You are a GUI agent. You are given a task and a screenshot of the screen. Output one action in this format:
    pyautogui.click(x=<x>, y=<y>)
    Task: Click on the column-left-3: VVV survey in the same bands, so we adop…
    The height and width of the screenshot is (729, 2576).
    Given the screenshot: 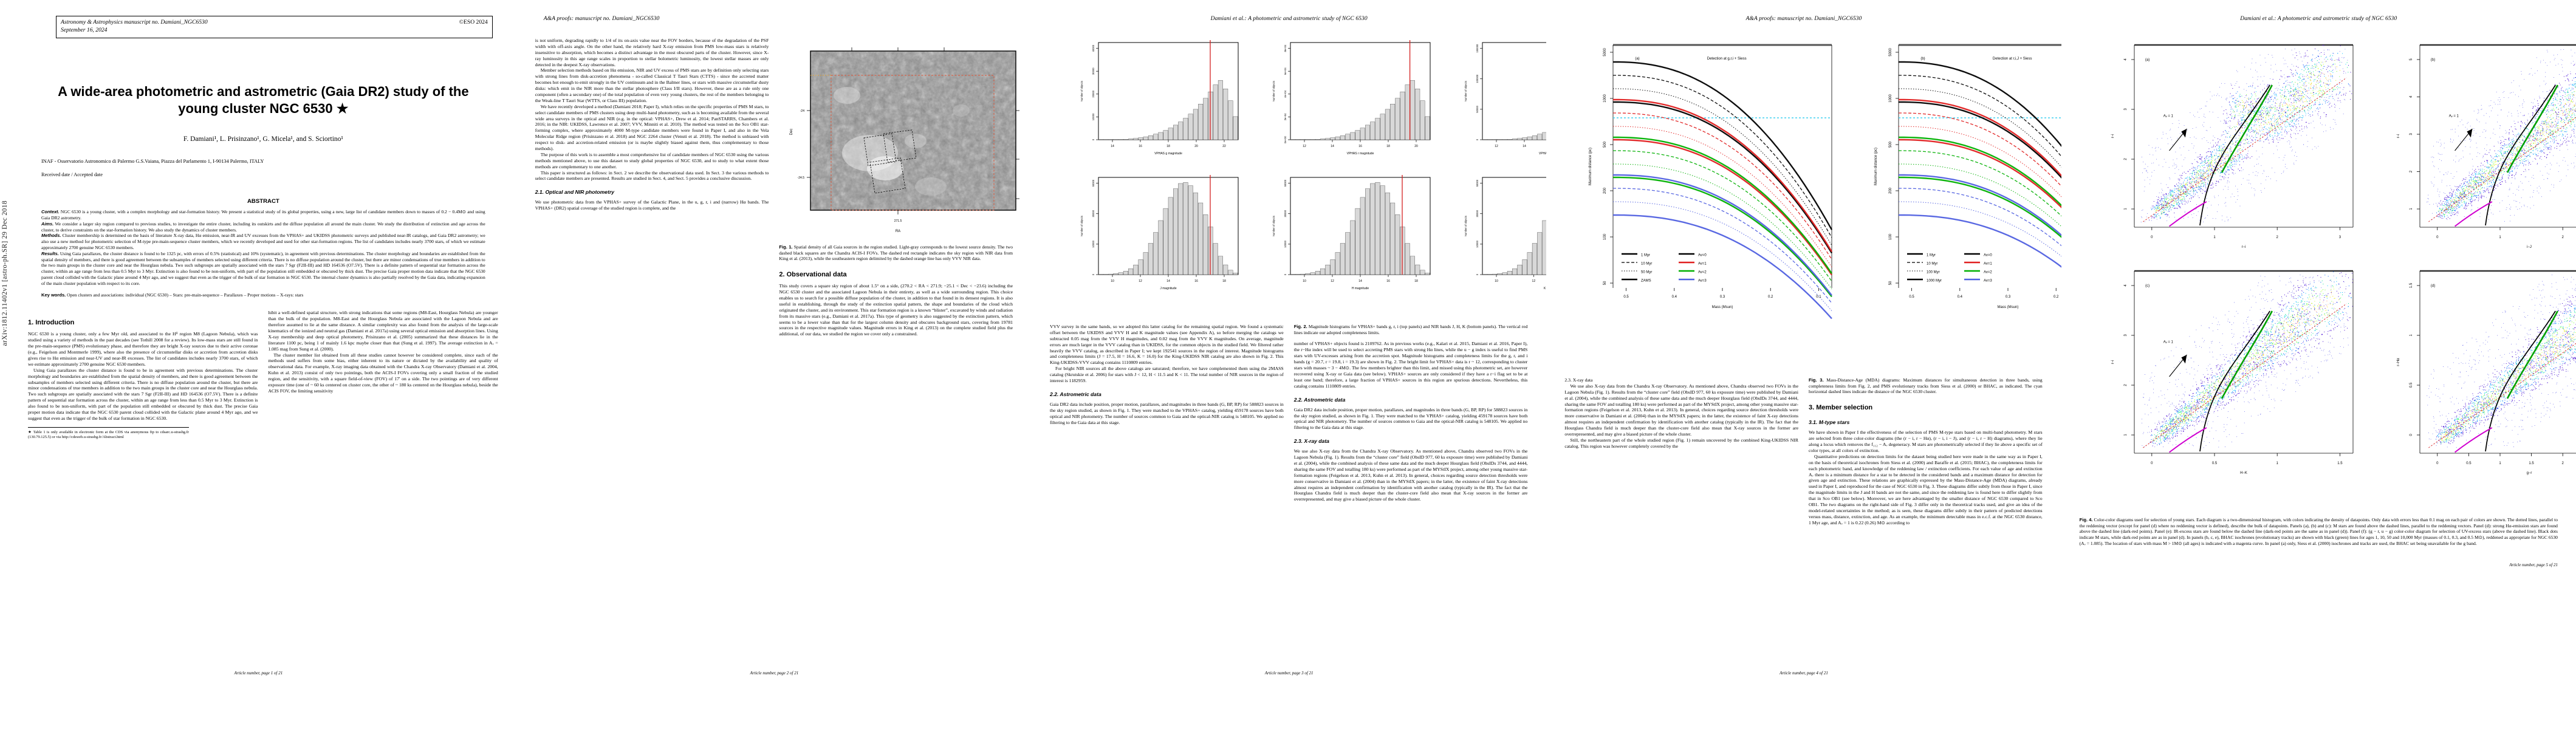 What is the action you would take?
    pyautogui.click(x=1167, y=413)
    